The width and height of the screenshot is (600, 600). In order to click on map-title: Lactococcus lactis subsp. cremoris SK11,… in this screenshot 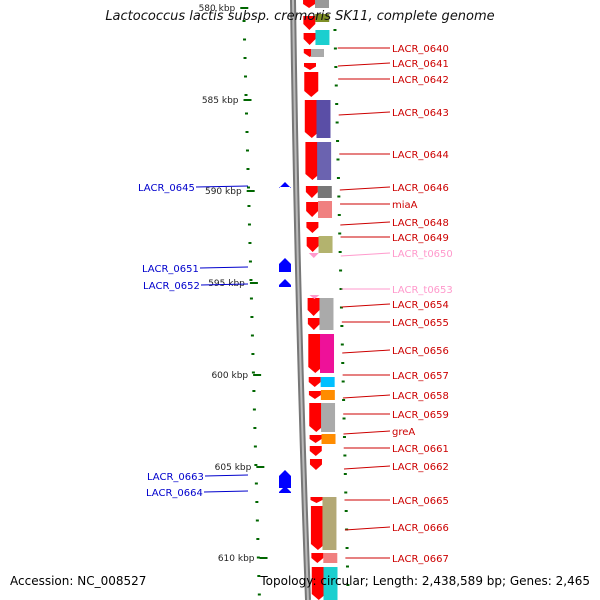, I will do `click(300, 16)`.